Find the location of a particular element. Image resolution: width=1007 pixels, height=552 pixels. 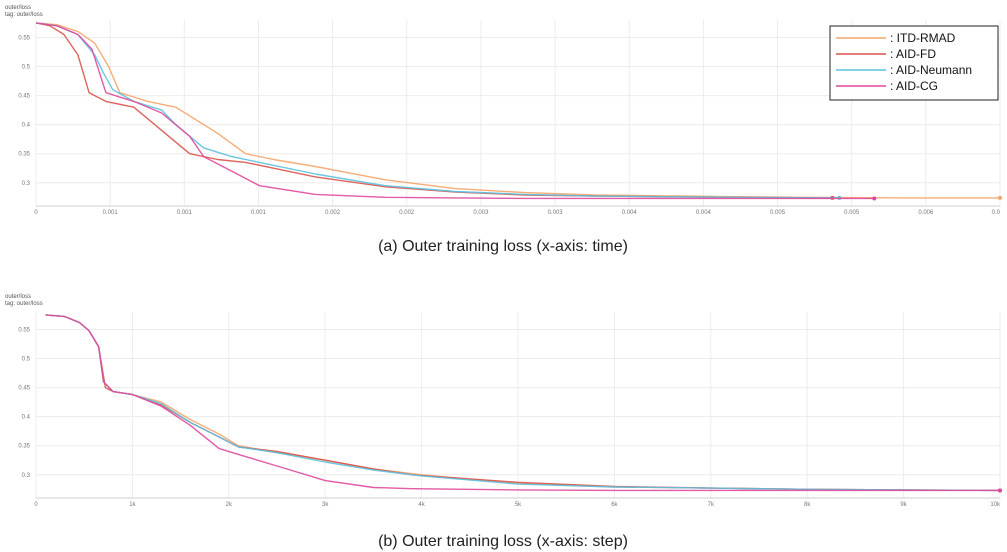

panel-b-tag: tag: outer/loss is located at coordinates (24, 304).